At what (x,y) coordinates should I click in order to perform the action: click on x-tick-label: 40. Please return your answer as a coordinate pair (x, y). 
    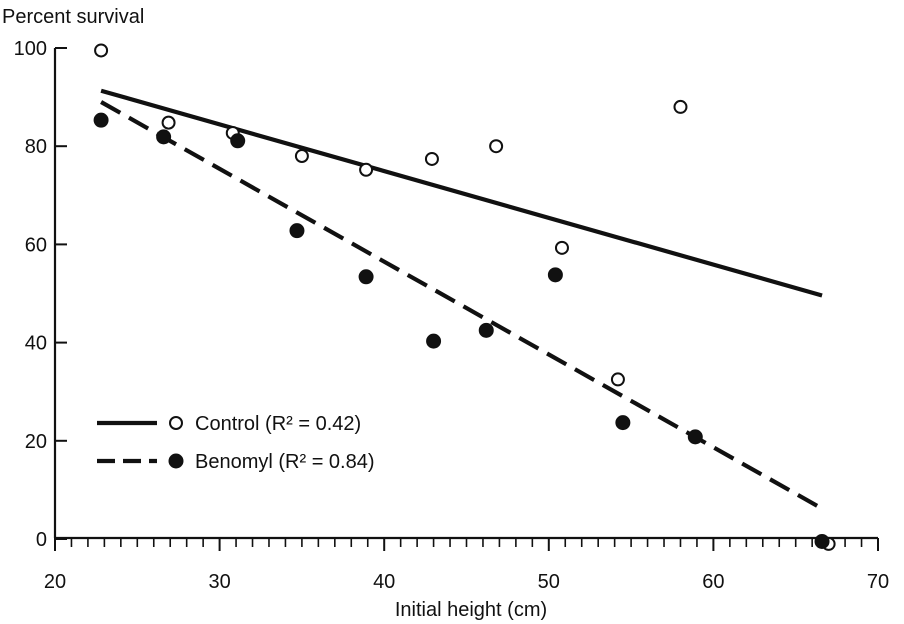
    Looking at the image, I should click on (384, 582).